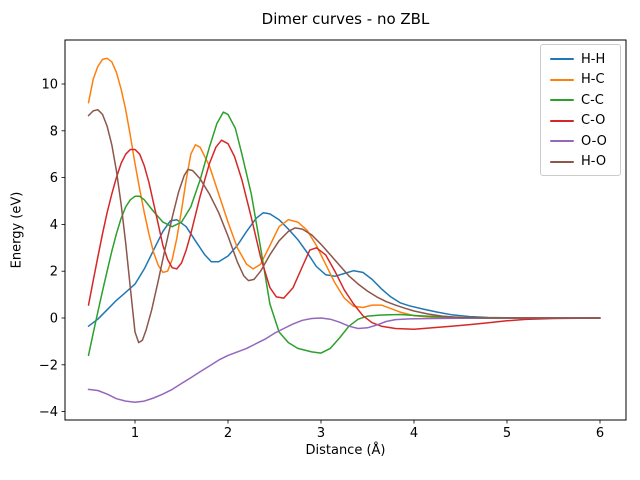 This screenshot has width=640, height=480. What do you see at coordinates (321, 433) in the screenshot?
I see `x-tick-label: 3` at bounding box center [321, 433].